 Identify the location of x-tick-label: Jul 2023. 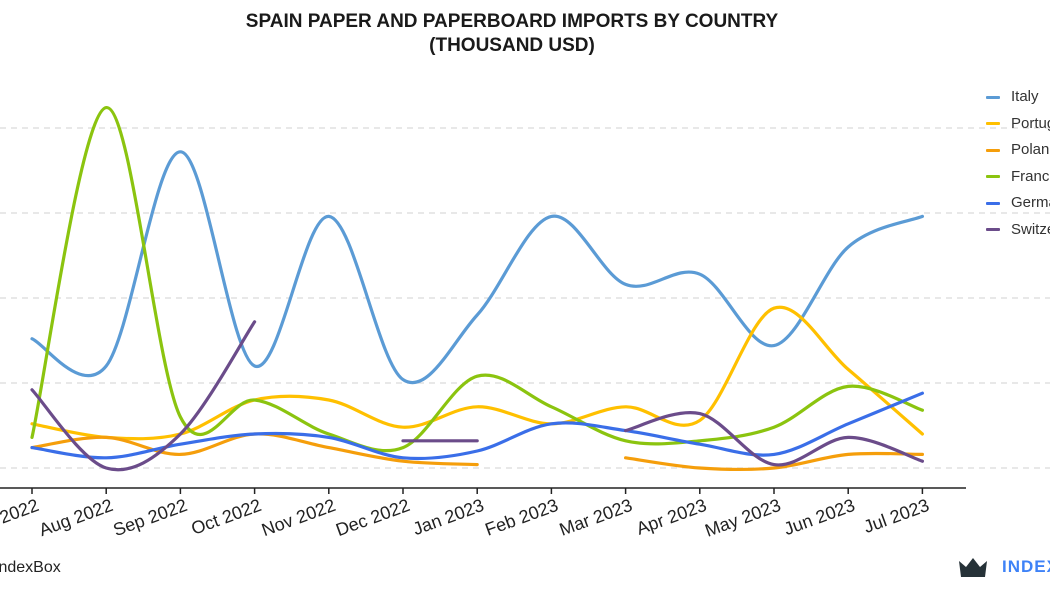
(896, 516).